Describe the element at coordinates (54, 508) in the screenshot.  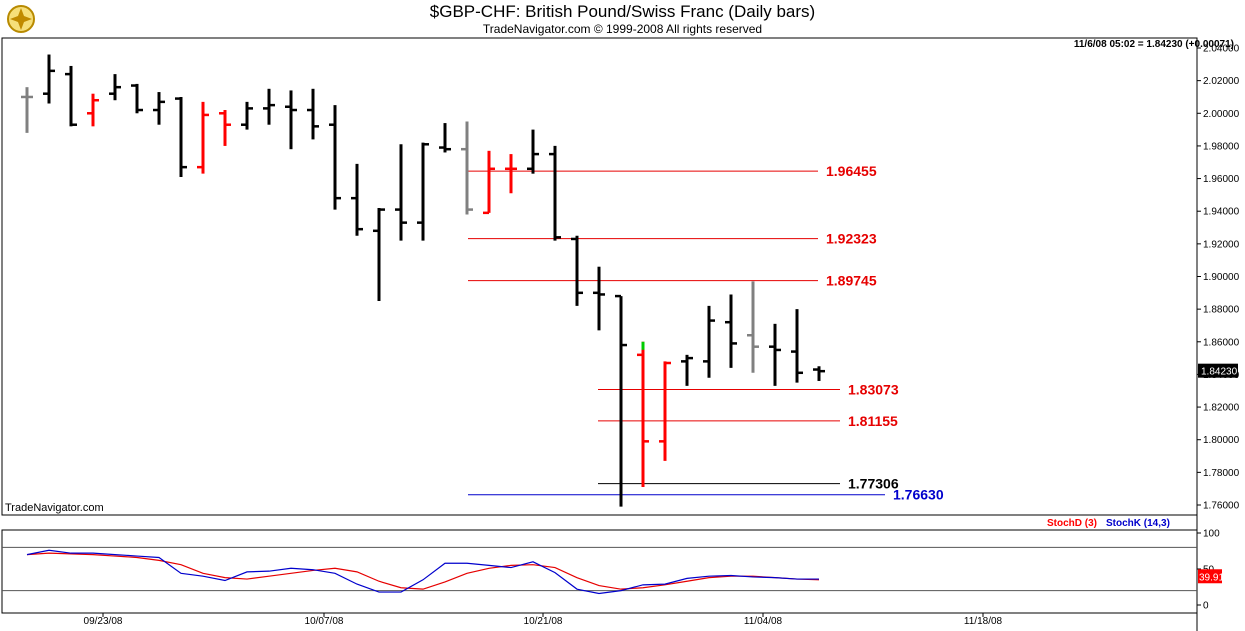
I see `watermark-text: TradeNavigator.com` at that location.